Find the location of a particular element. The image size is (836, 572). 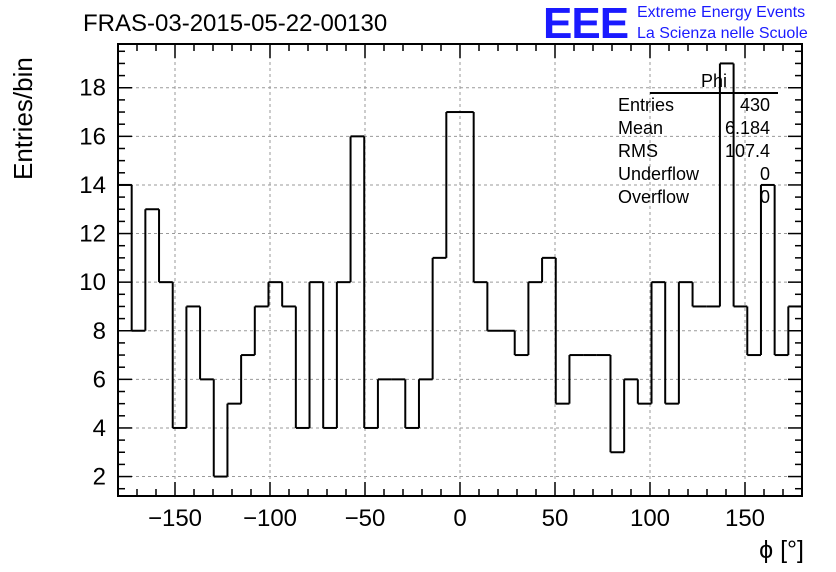

y-tick-label: 2 is located at coordinates (99, 477).